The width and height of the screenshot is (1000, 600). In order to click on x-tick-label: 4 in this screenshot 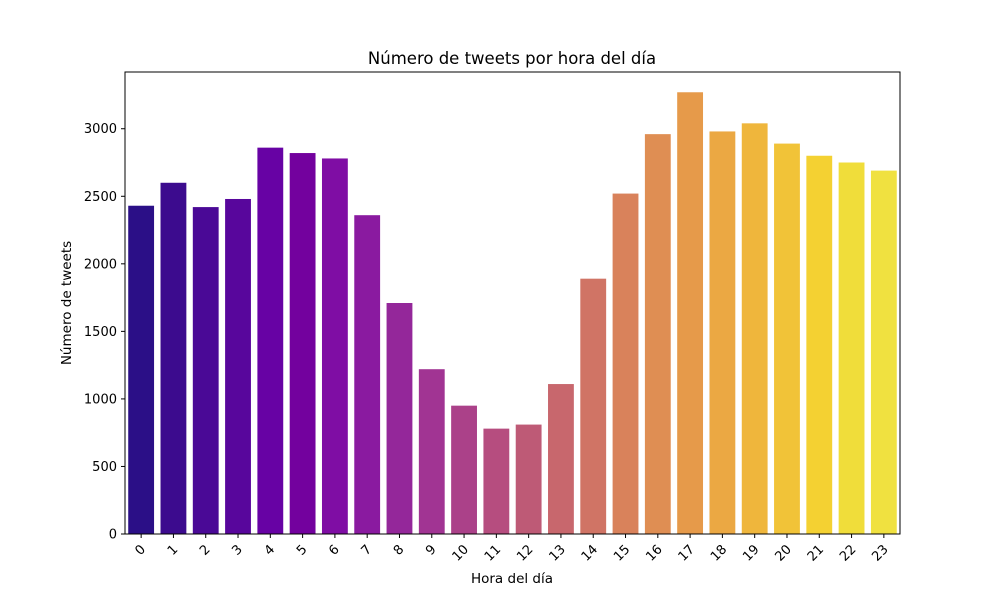, I will do `click(270, 550)`.